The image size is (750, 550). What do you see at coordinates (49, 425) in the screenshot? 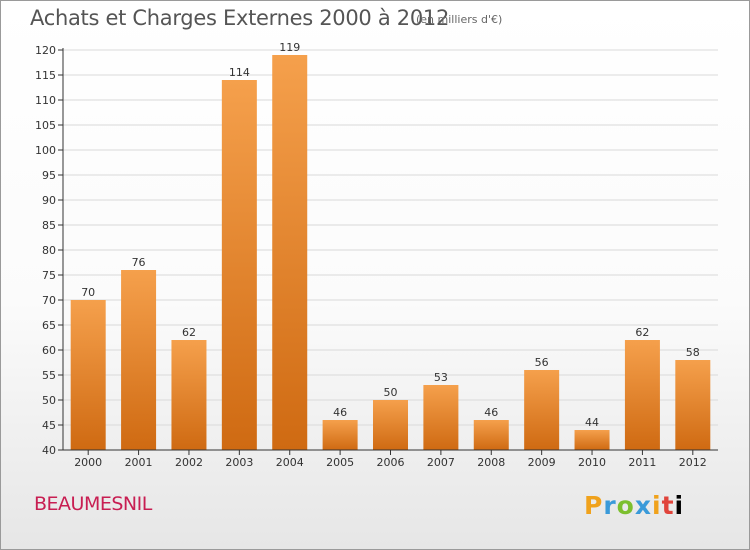
I see `y-tick-label: 45` at bounding box center [49, 425].